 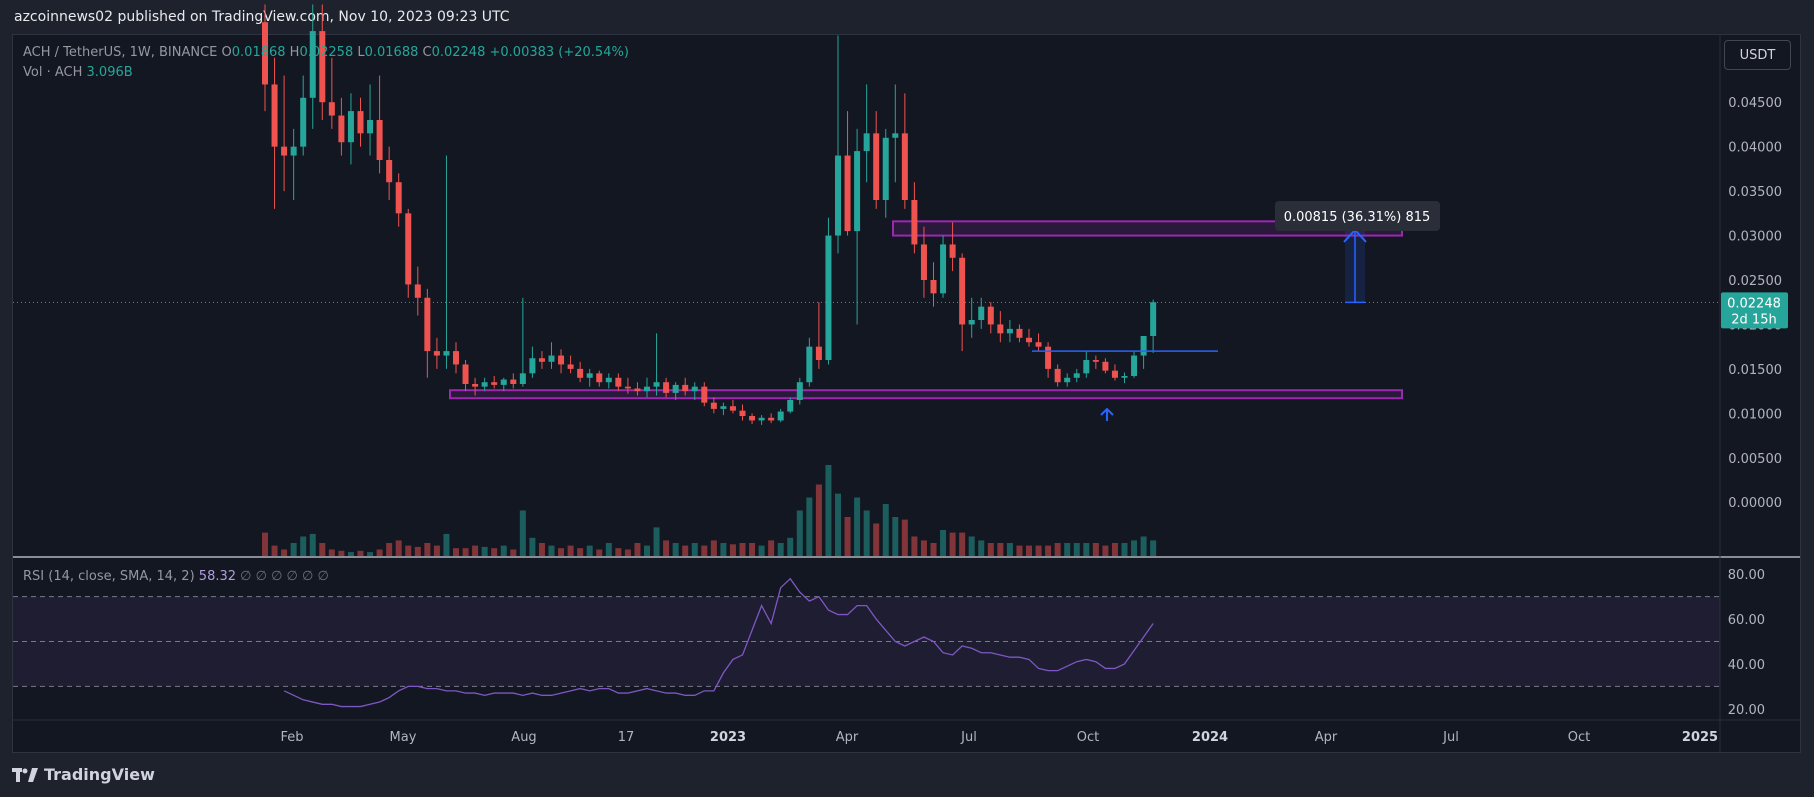 What do you see at coordinates (361, 52) in the screenshot?
I see `low-label: L` at bounding box center [361, 52].